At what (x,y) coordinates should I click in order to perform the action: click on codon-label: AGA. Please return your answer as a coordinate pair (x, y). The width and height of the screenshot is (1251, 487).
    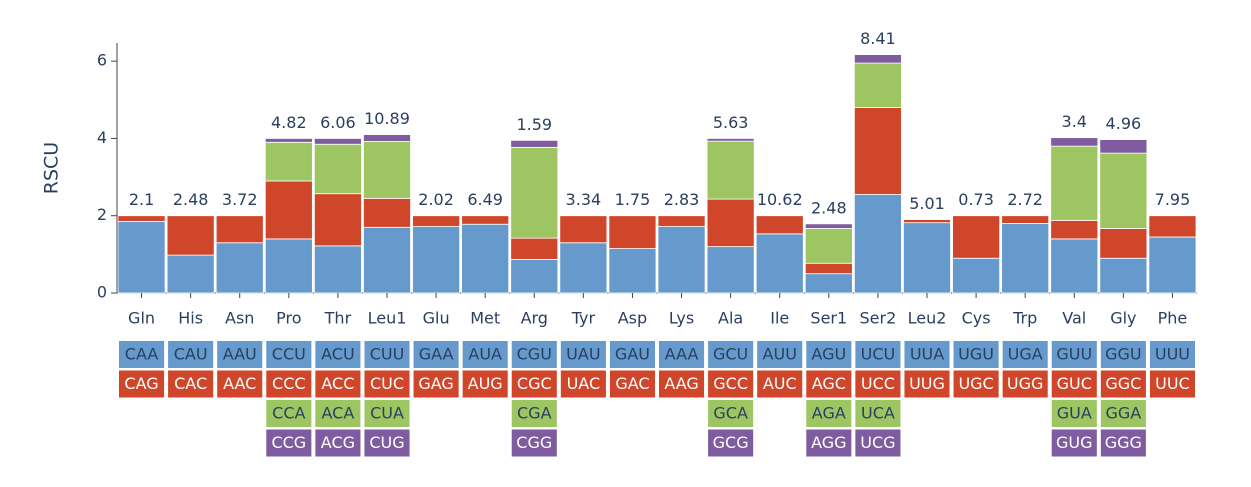
    Looking at the image, I should click on (829, 413).